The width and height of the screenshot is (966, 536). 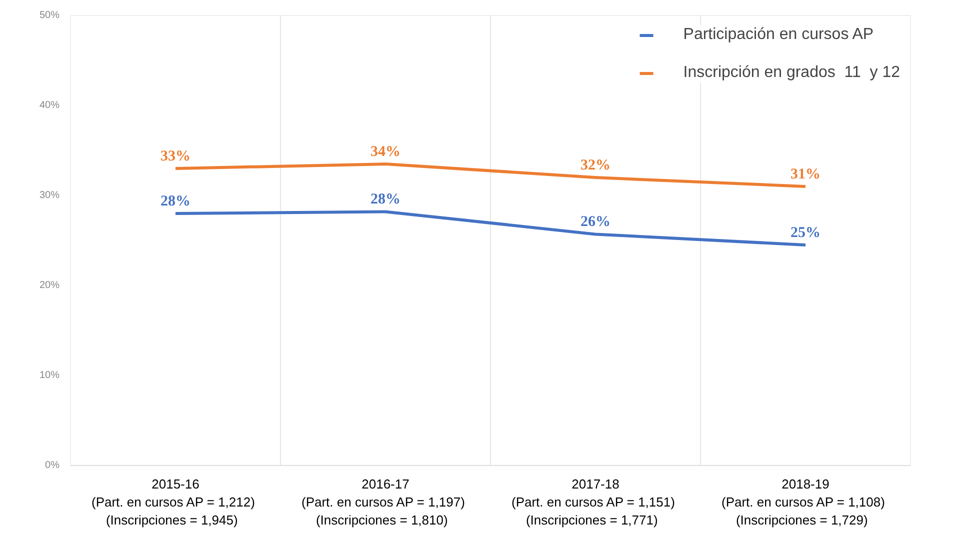 What do you see at coordinates (49, 105) in the screenshot?
I see `y-tick-label: 40%` at bounding box center [49, 105].